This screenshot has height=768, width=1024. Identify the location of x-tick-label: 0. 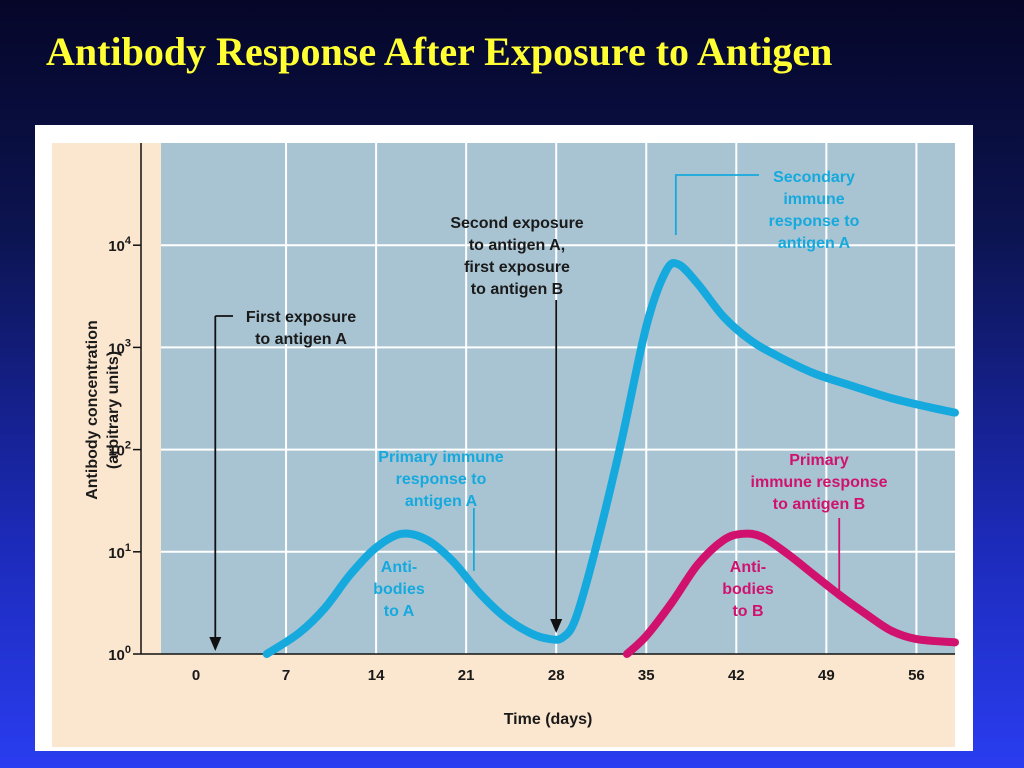
(196, 675).